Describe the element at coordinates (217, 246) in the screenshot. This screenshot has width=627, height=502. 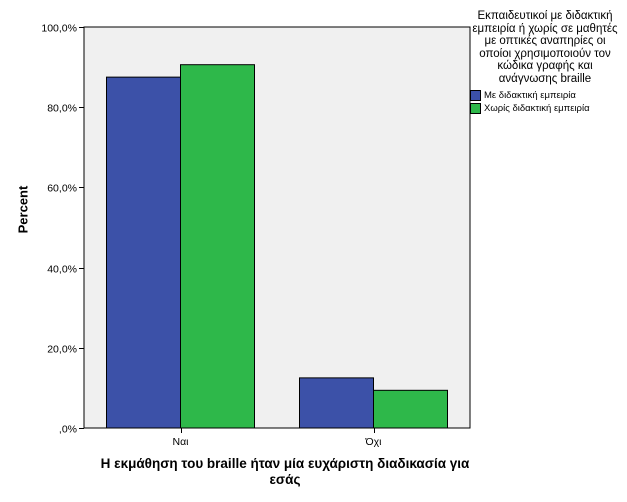
I see `bar-without-experience-yes` at that location.